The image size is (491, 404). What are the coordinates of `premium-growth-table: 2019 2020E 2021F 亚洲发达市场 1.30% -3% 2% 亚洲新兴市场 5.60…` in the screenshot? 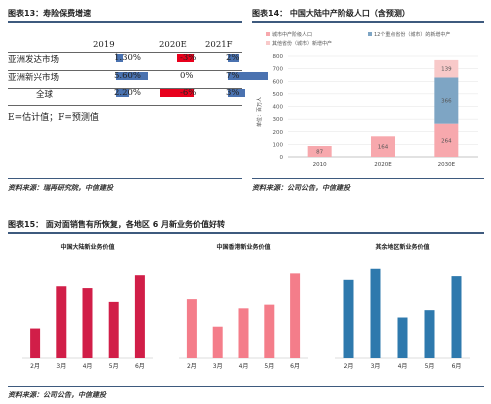 It's located at (138, 72).